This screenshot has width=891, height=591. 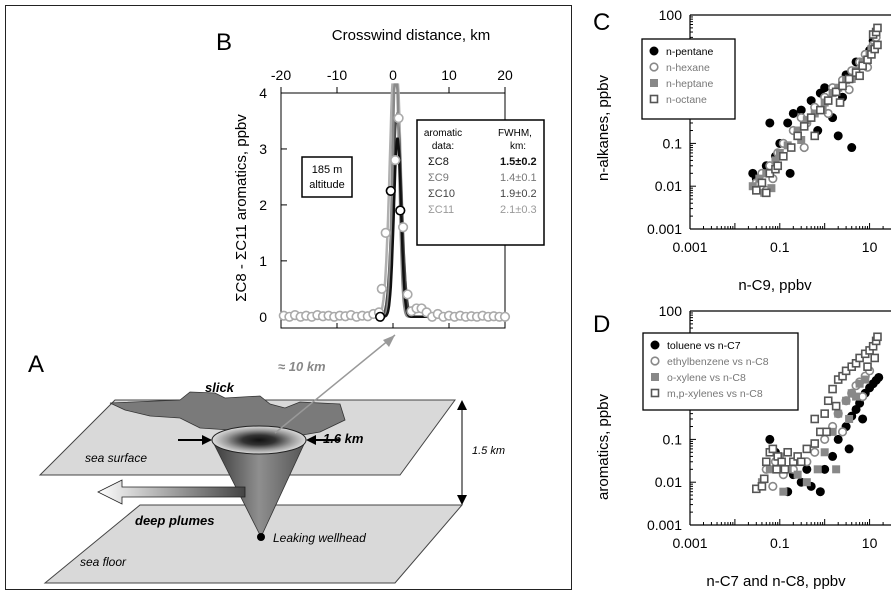 I want to click on b-data-point-dark, so click(x=380, y=316).